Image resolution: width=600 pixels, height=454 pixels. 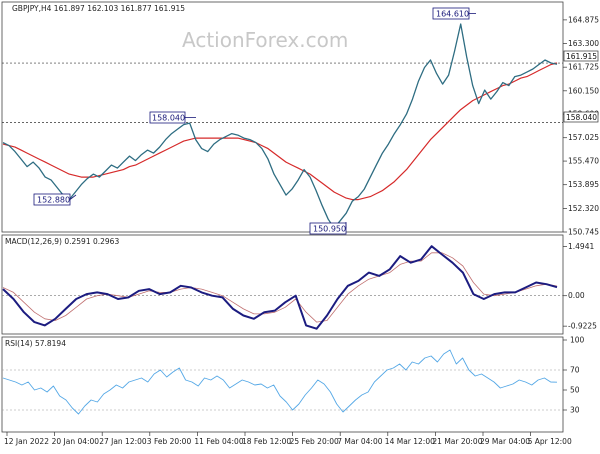 I want to click on price-ytick-label: 152.320, so click(x=583, y=208).